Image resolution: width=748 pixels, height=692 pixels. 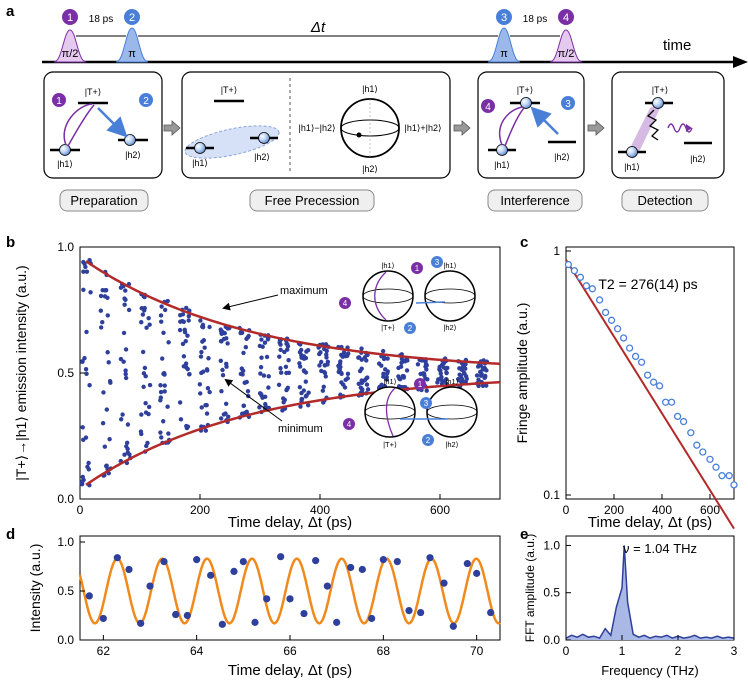 What do you see at coordinates (423, 128) in the screenshot?
I see `fp-plus-label: |h1⟩+|h2⟩` at bounding box center [423, 128].